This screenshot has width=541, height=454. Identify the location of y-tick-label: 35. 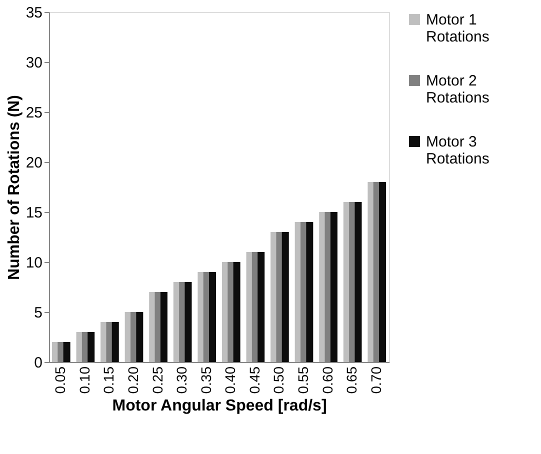
(34, 13).